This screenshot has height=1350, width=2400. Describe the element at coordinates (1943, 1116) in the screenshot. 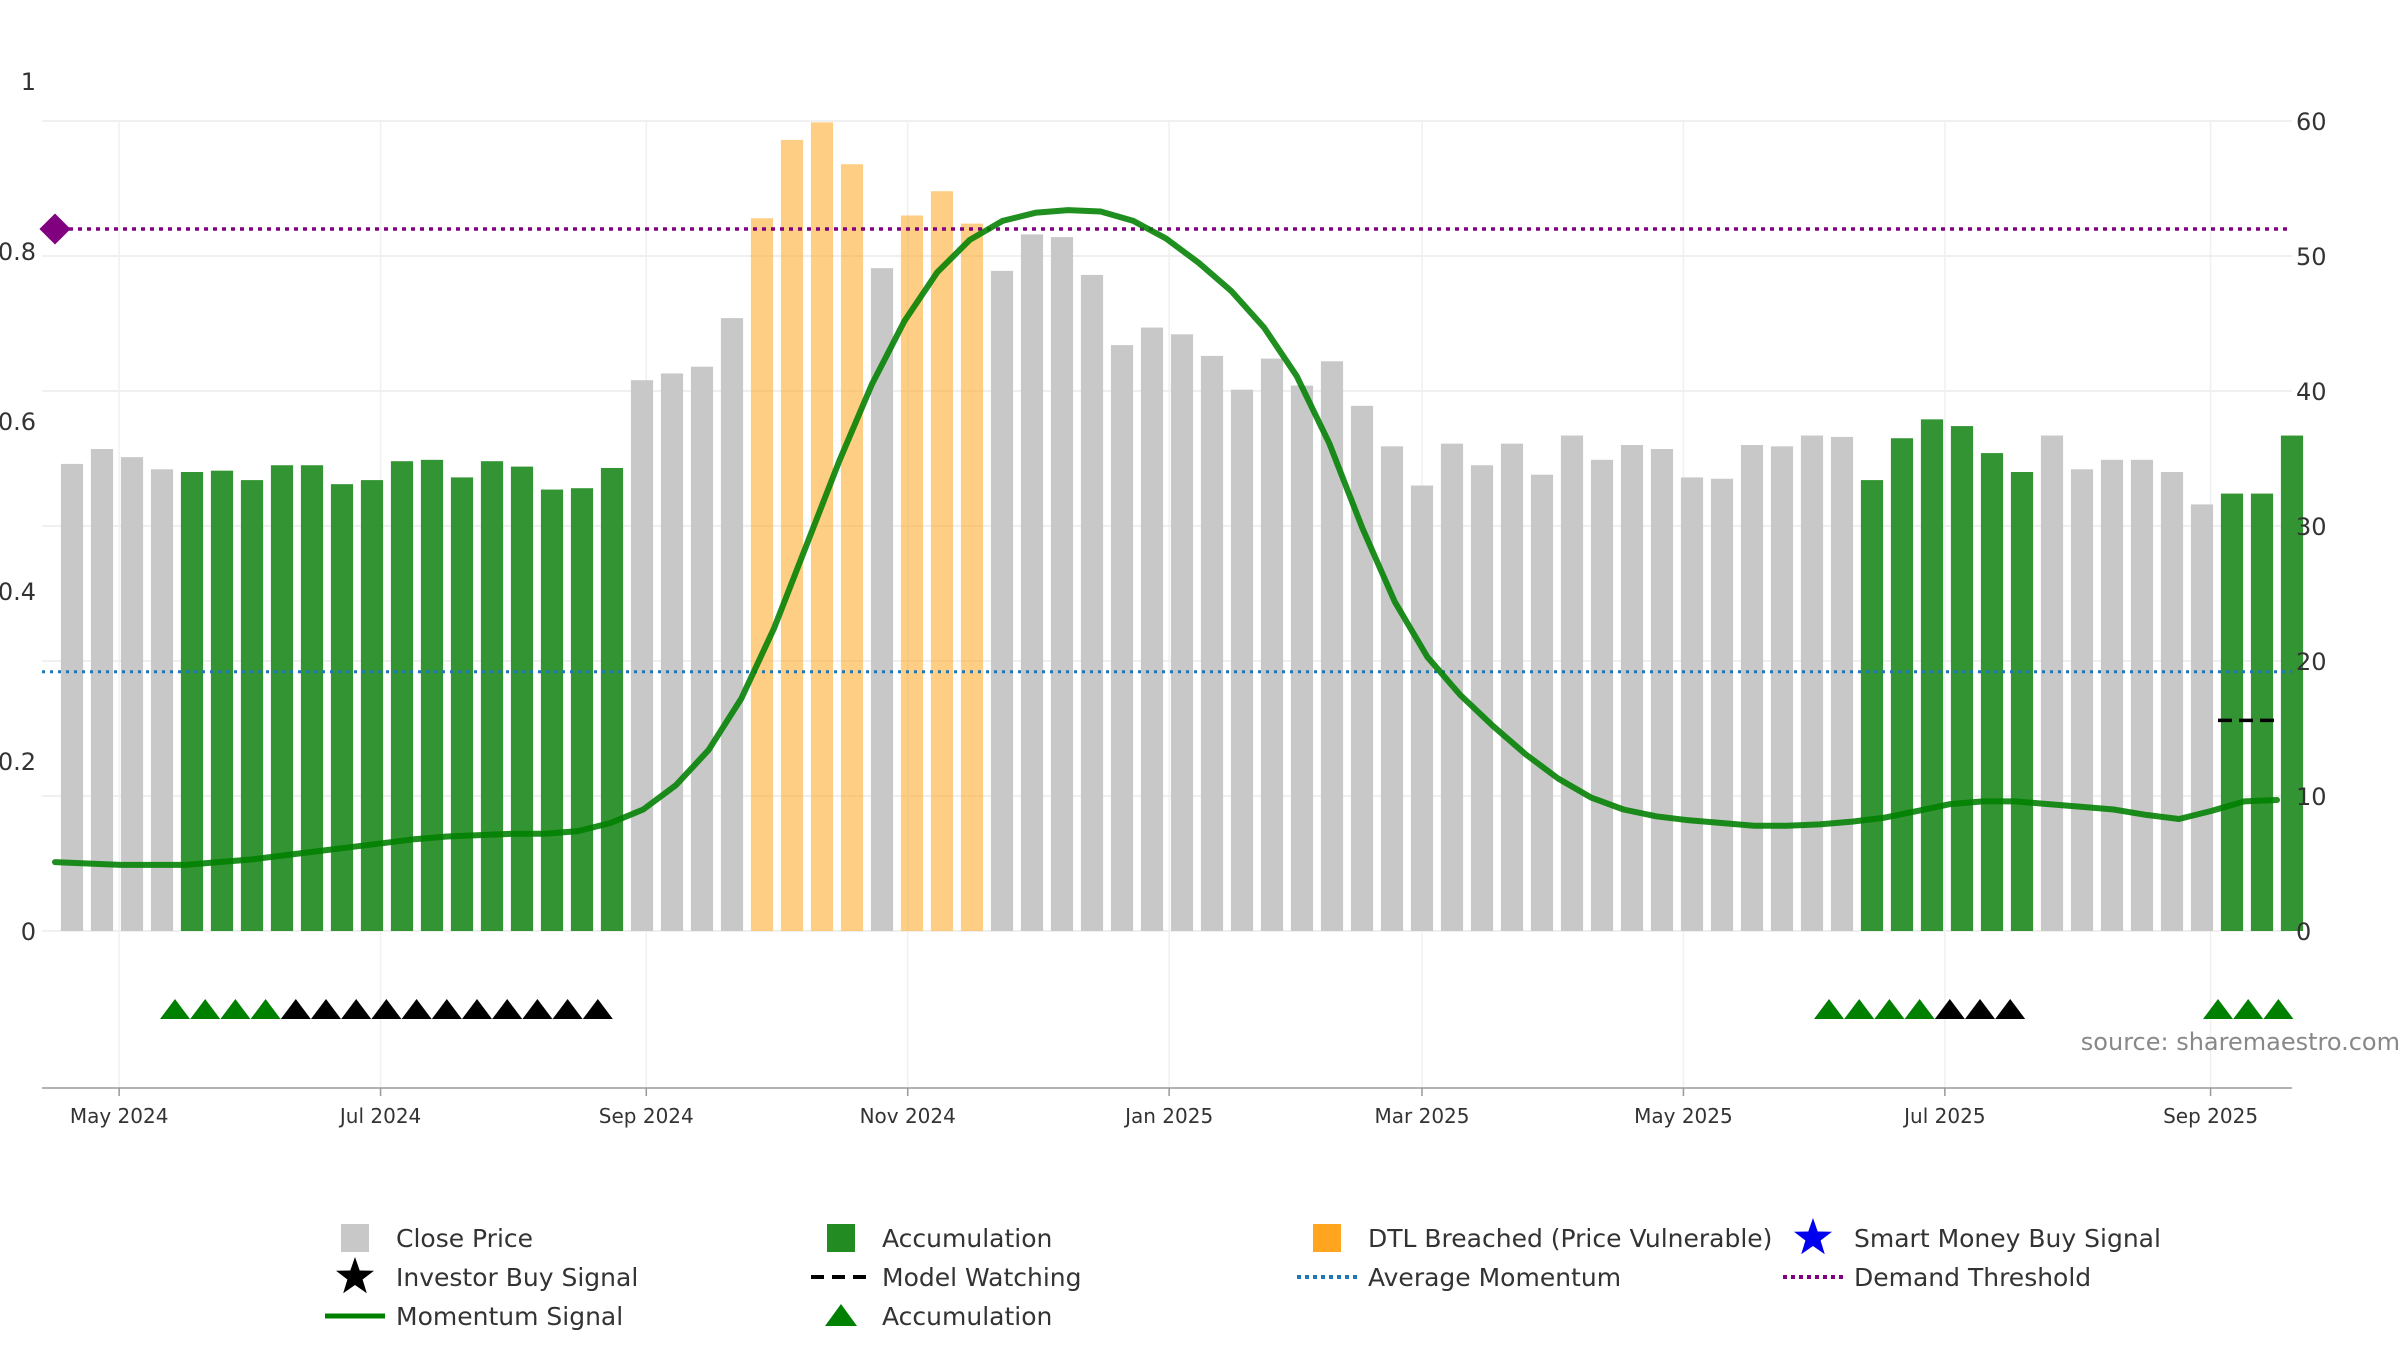

I see `x-axis-tick-label: Jul 2025` at that location.